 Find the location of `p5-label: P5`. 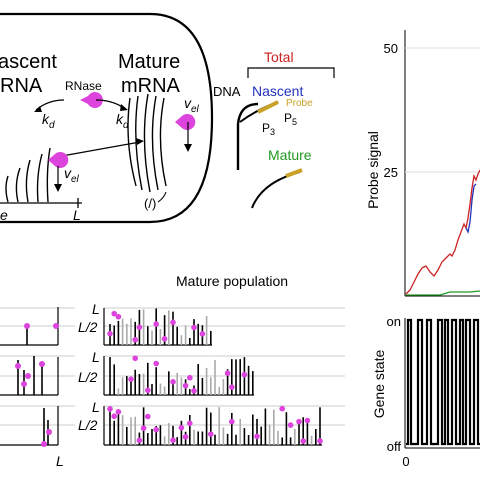

p5-label: P5 is located at coordinates (290, 119).